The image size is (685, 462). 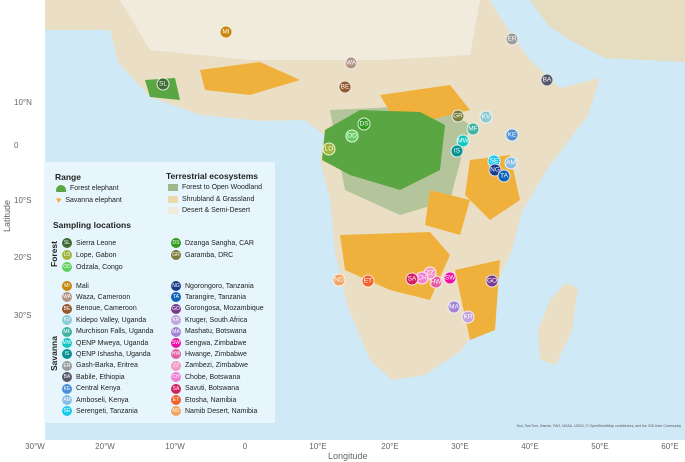 What do you see at coordinates (454, 307) in the screenshot?
I see `site-marker-ma: MA` at bounding box center [454, 307].